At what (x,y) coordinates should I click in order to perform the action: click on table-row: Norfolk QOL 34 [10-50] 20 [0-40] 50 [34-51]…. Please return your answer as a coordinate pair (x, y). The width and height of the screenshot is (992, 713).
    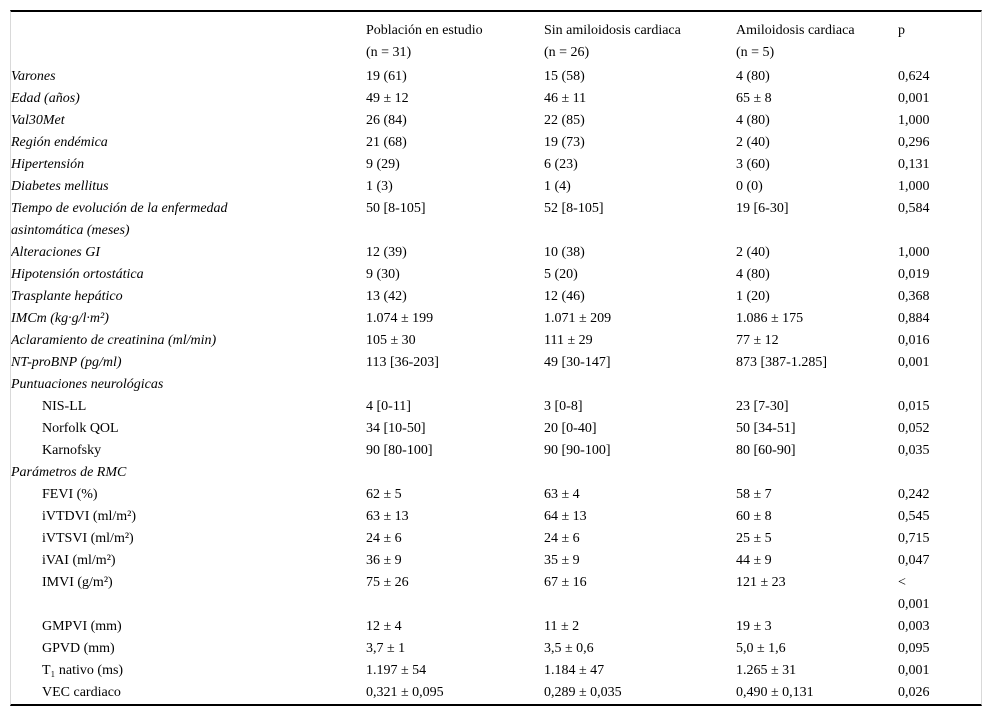
    Looking at the image, I should click on (496, 429).